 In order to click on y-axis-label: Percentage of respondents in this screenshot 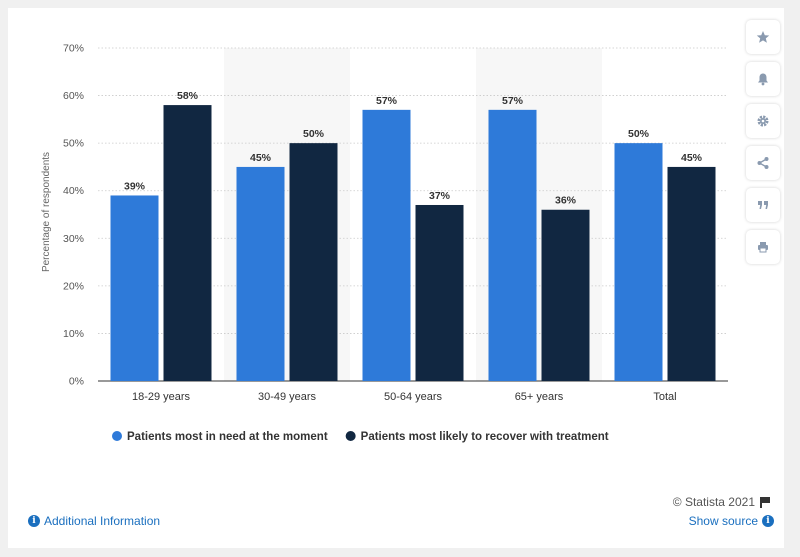, I will do `click(46, 212)`.